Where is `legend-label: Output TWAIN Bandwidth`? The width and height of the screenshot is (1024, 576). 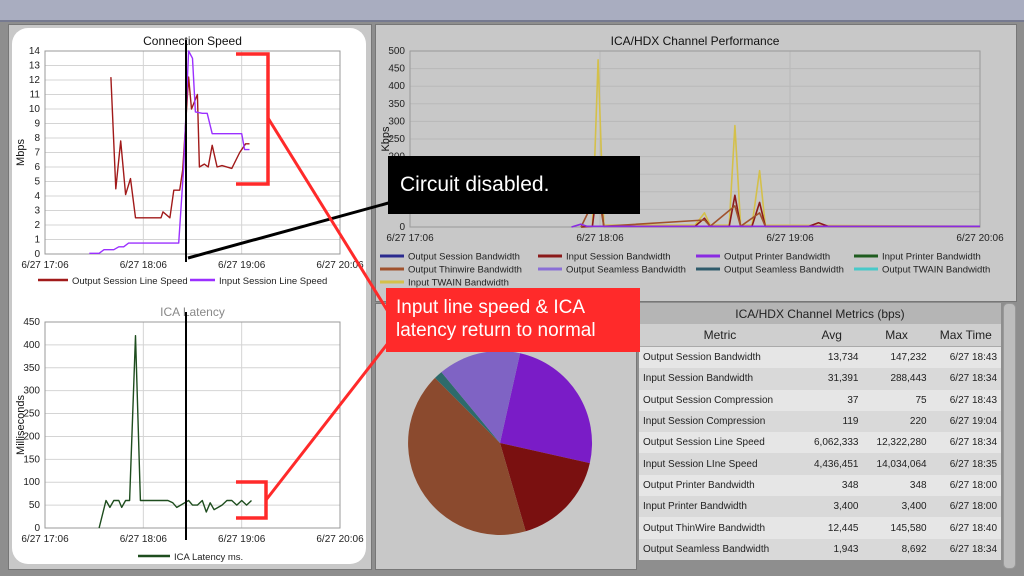
legend-label: Output TWAIN Bandwidth is located at coordinates (936, 270).